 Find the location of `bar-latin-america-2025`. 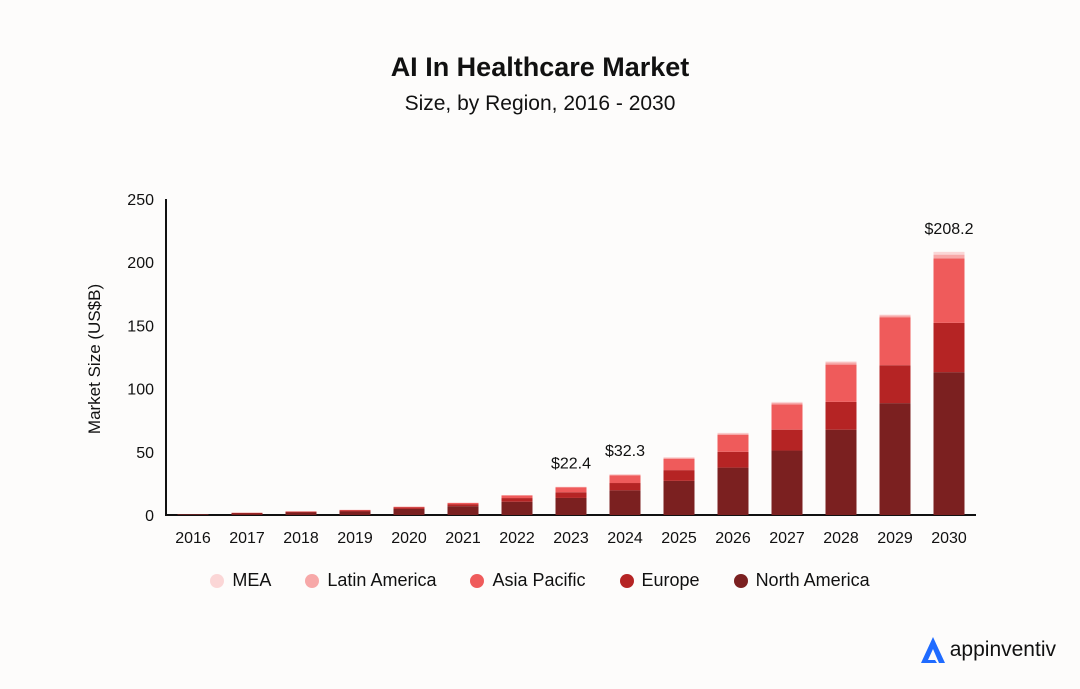

bar-latin-america-2025 is located at coordinates (679, 458).